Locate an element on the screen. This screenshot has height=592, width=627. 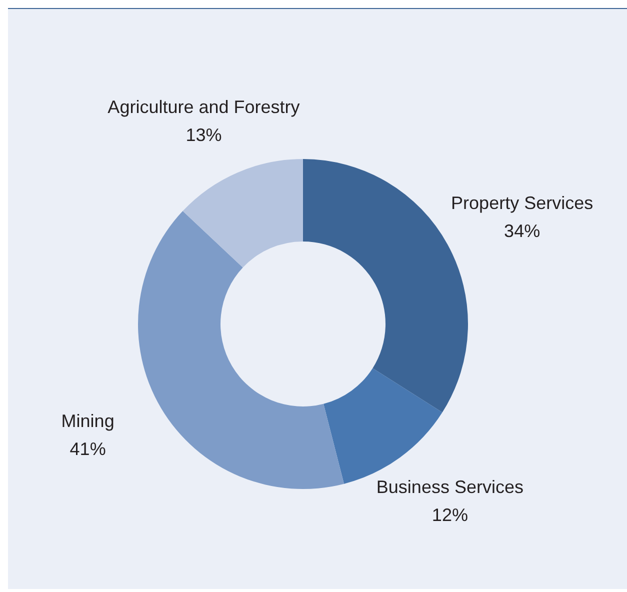
data-label: 13% is located at coordinates (204, 135).